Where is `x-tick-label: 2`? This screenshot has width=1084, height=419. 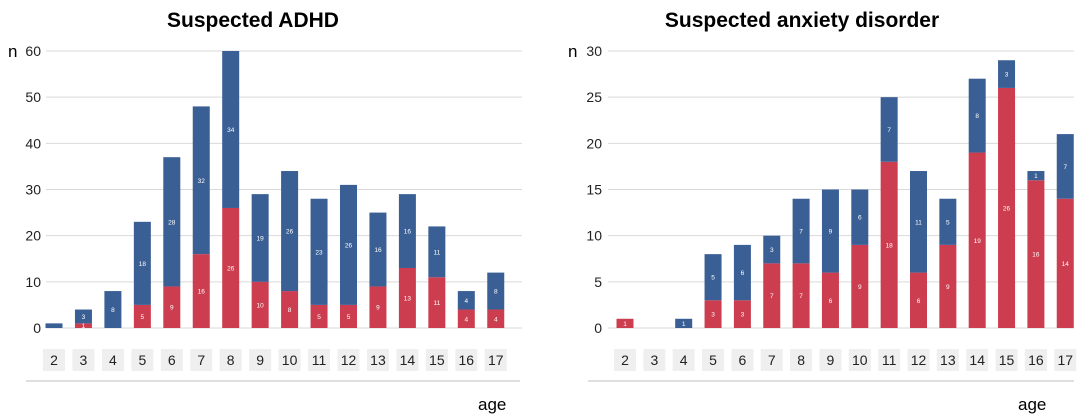
x-tick-label: 2 is located at coordinates (625, 360).